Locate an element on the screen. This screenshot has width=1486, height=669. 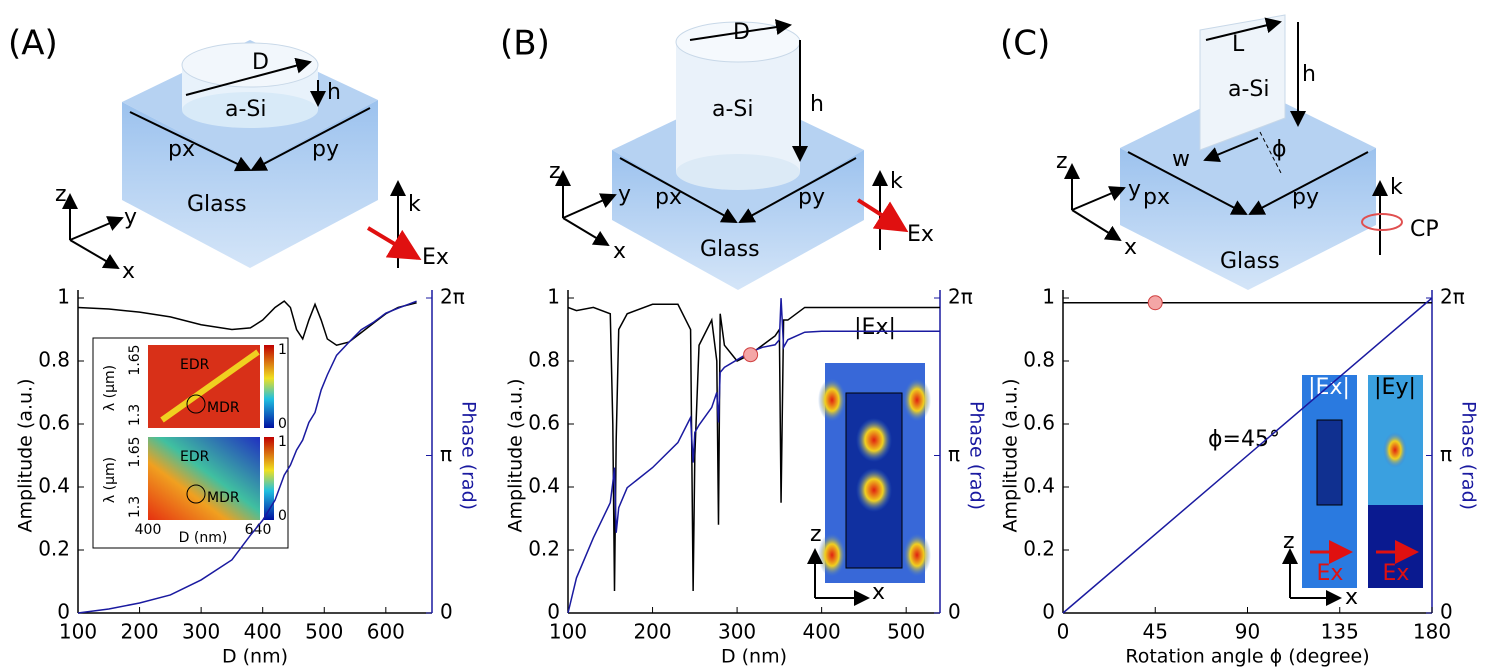
inset-label: 1.3 is located at coordinates (135, 507).